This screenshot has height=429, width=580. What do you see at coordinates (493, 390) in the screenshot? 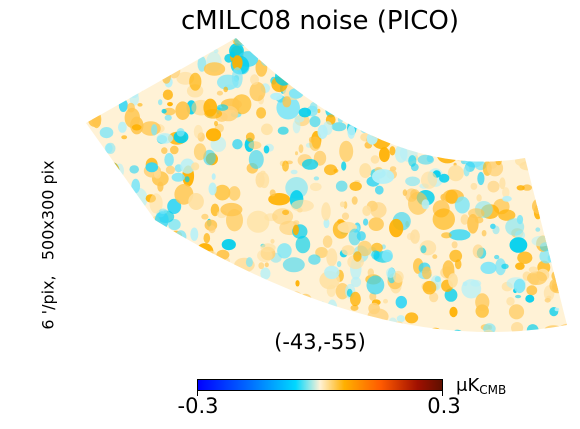
I see `unit-subscript: CMB` at bounding box center [493, 390].